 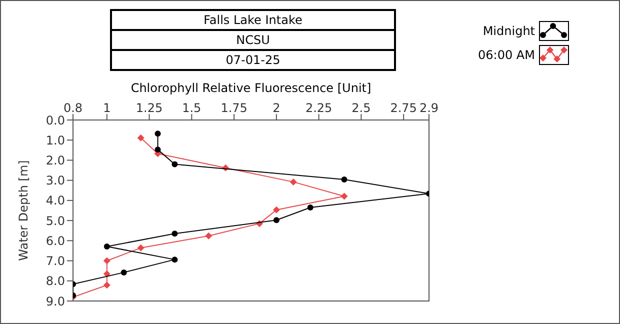 What do you see at coordinates (429, 108) in the screenshot?
I see `x-tick-label: 2.9` at bounding box center [429, 108].